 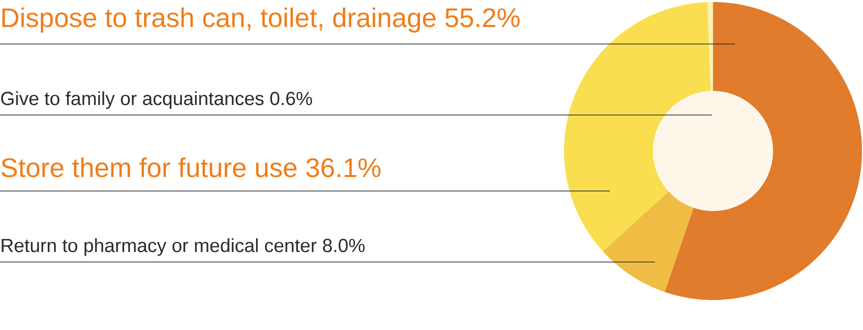 What do you see at coordinates (343, 245) in the screenshot?
I see `data-label: 8.0%` at bounding box center [343, 245].